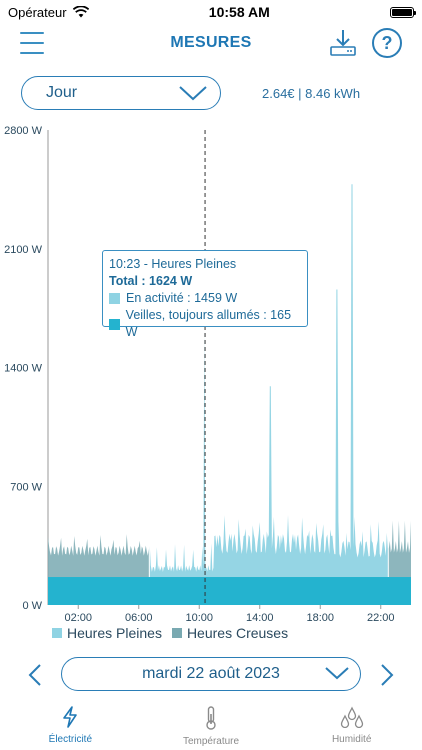 The width and height of the screenshot is (422, 750). What do you see at coordinates (351, 739) in the screenshot?
I see `tab-label-humidite: Humidité` at bounding box center [351, 739].